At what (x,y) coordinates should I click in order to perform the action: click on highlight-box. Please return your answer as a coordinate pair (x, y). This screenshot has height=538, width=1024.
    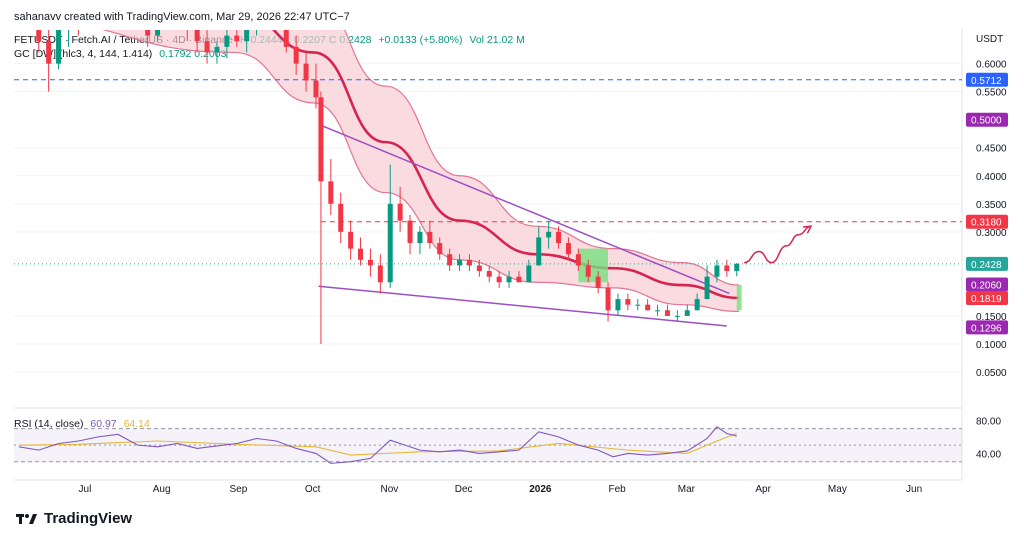
    Looking at the image, I should click on (739, 298).